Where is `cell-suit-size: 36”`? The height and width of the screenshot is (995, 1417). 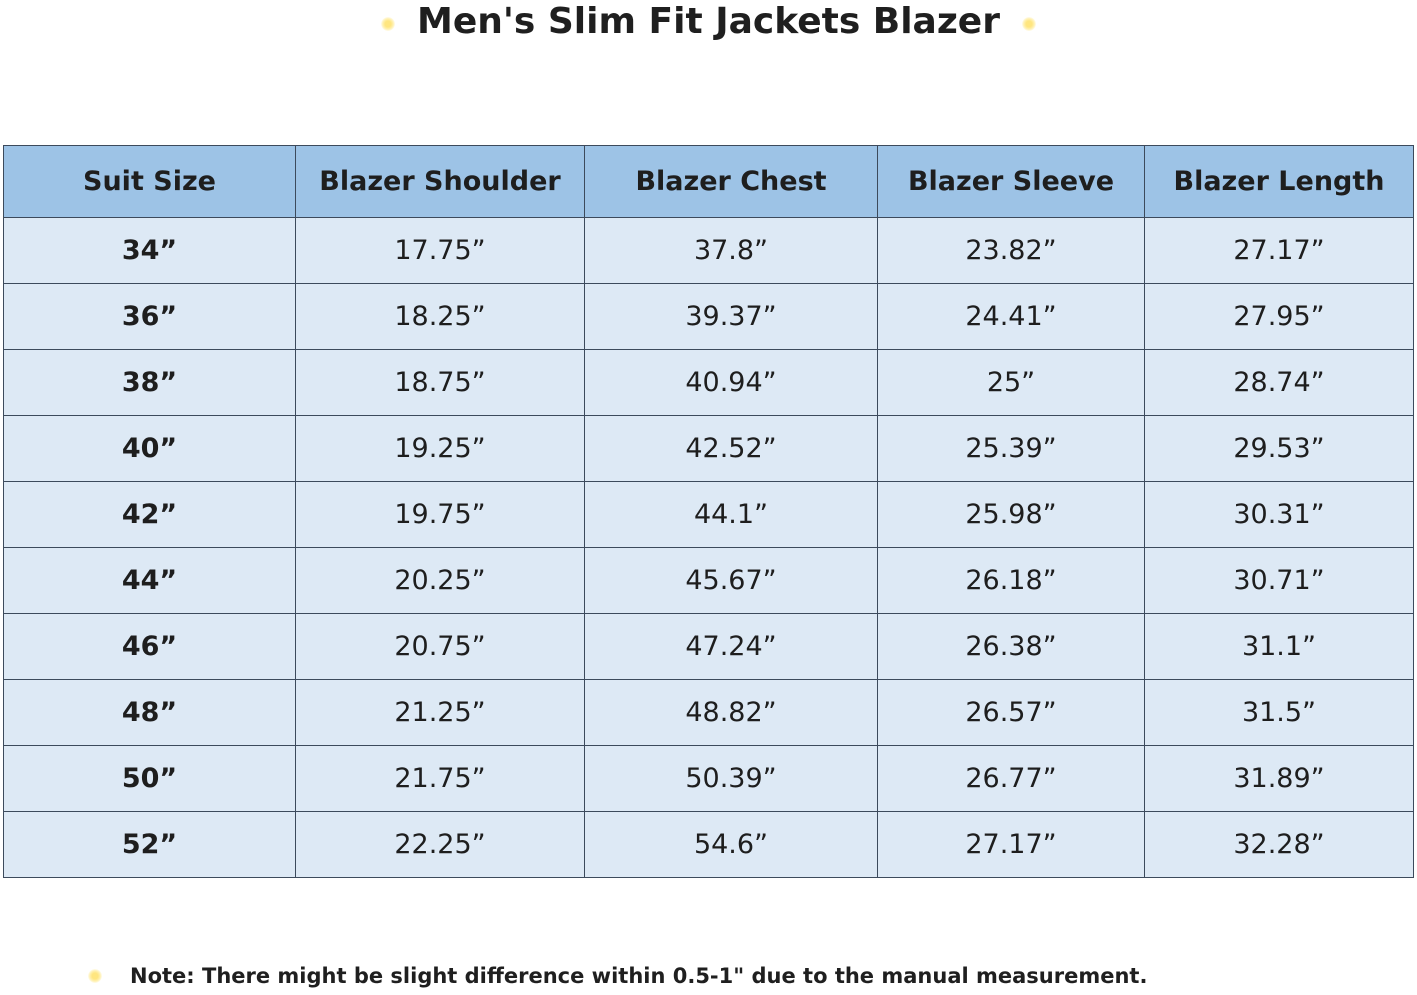
cell-suit-size: 36” is located at coordinates (149, 316).